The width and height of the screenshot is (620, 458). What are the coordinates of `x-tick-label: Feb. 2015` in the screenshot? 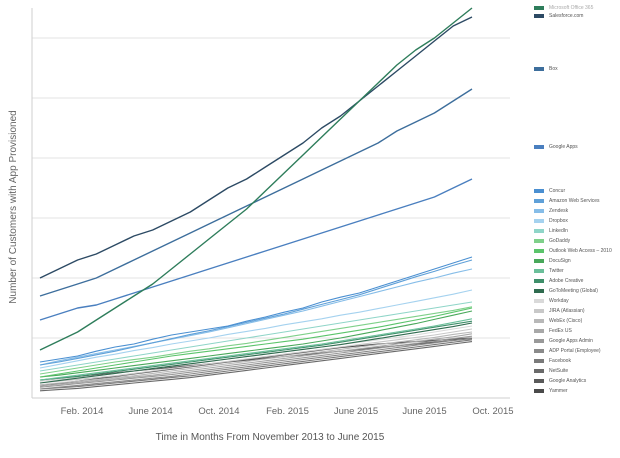 It's located at (287, 411).